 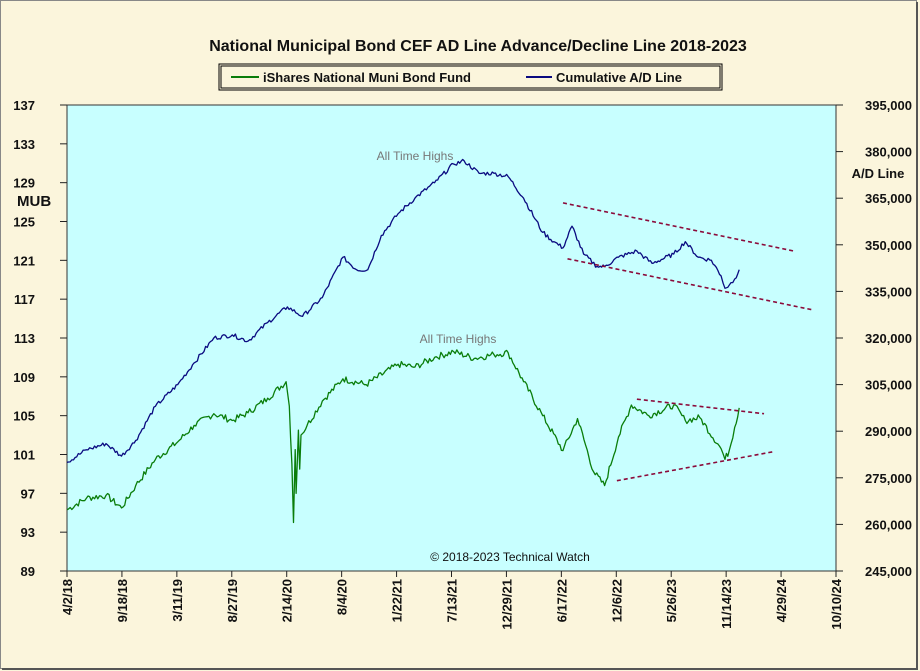 What do you see at coordinates (888, 338) in the screenshot?
I see `right-tick-label: 320,000` at bounding box center [888, 338].